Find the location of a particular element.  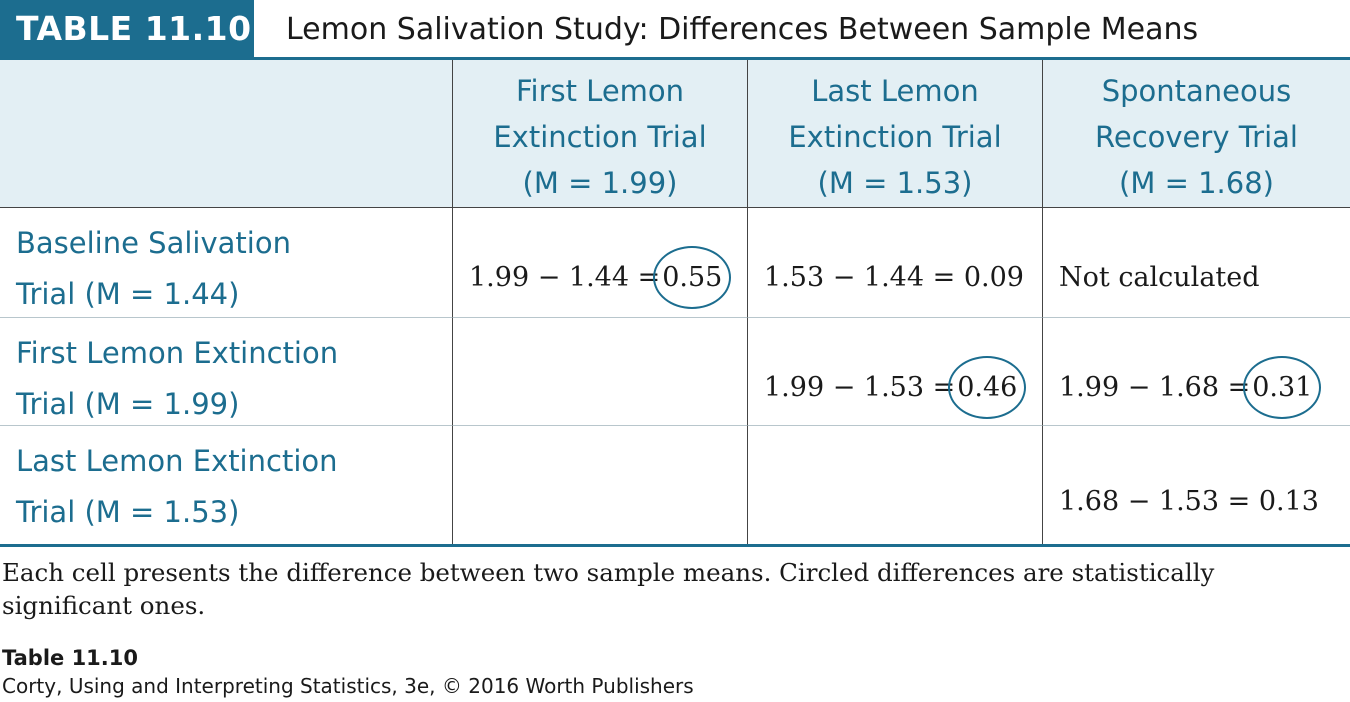

row-header-first-lemon-extinction: First Lemon Extinction Trial (M = 1.99) is located at coordinates (226, 372).